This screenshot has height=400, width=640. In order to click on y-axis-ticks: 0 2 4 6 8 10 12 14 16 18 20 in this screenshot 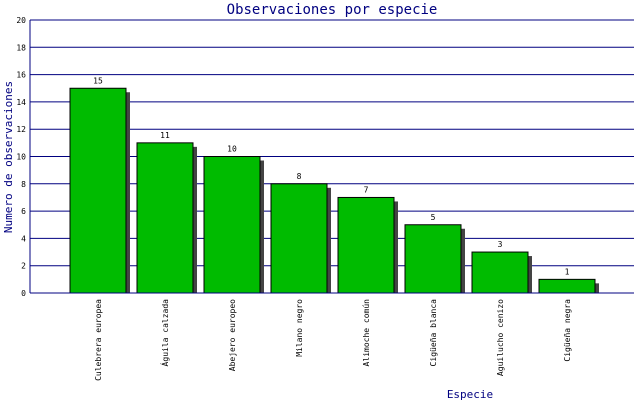, I will do `click(21, 157)`.